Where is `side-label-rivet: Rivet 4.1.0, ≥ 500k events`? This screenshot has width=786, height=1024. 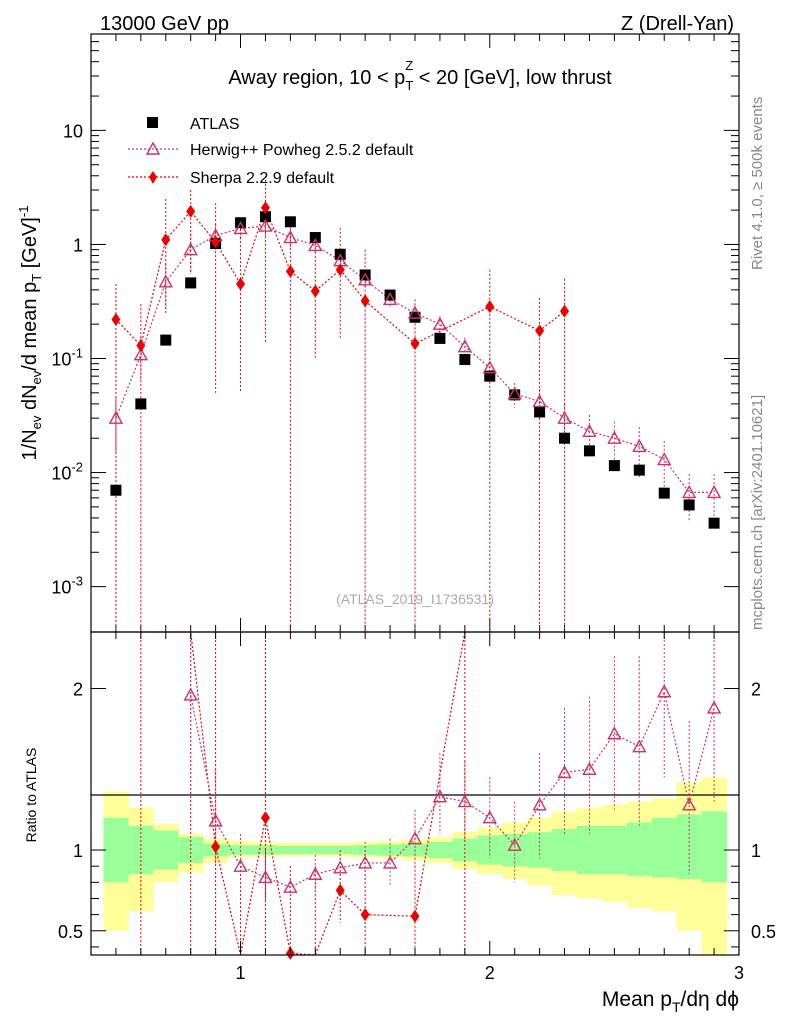
side-label-rivet: Rivet 4.1.0, ≥ 500k events is located at coordinates (757, 183).